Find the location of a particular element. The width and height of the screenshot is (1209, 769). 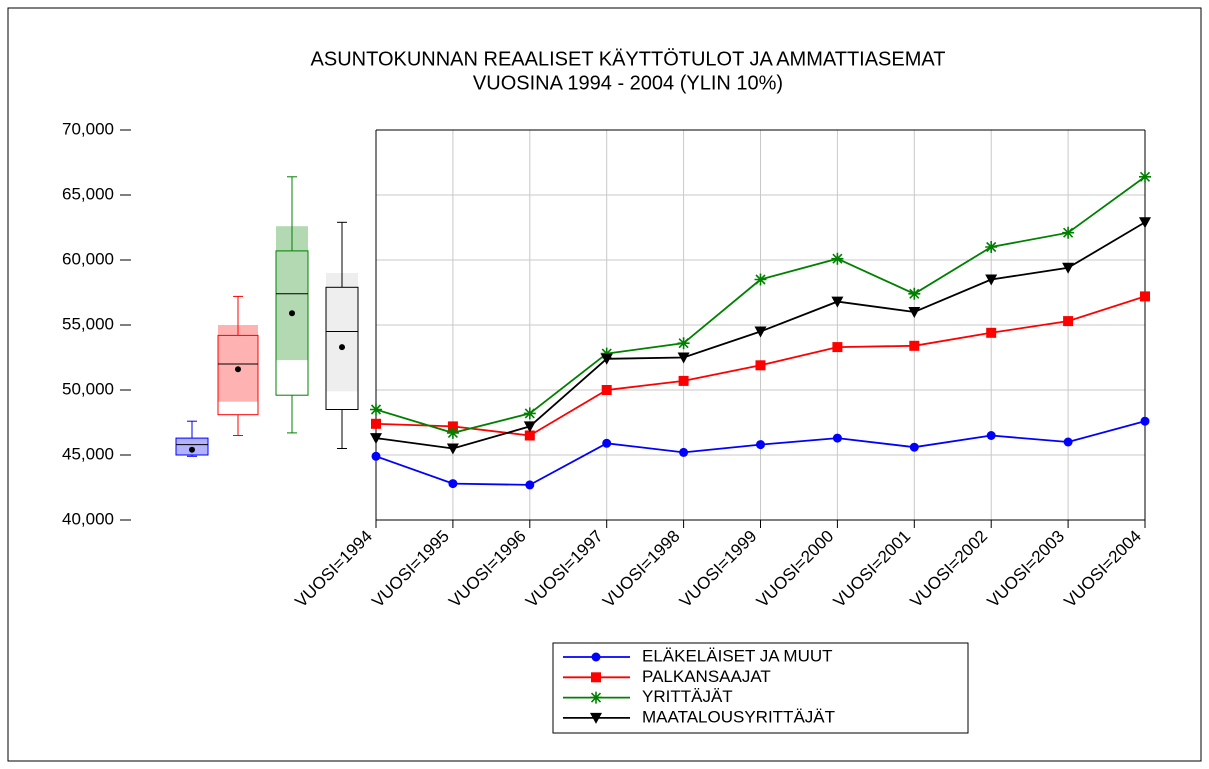

y-tick-label: 65,000 is located at coordinates (88, 193).